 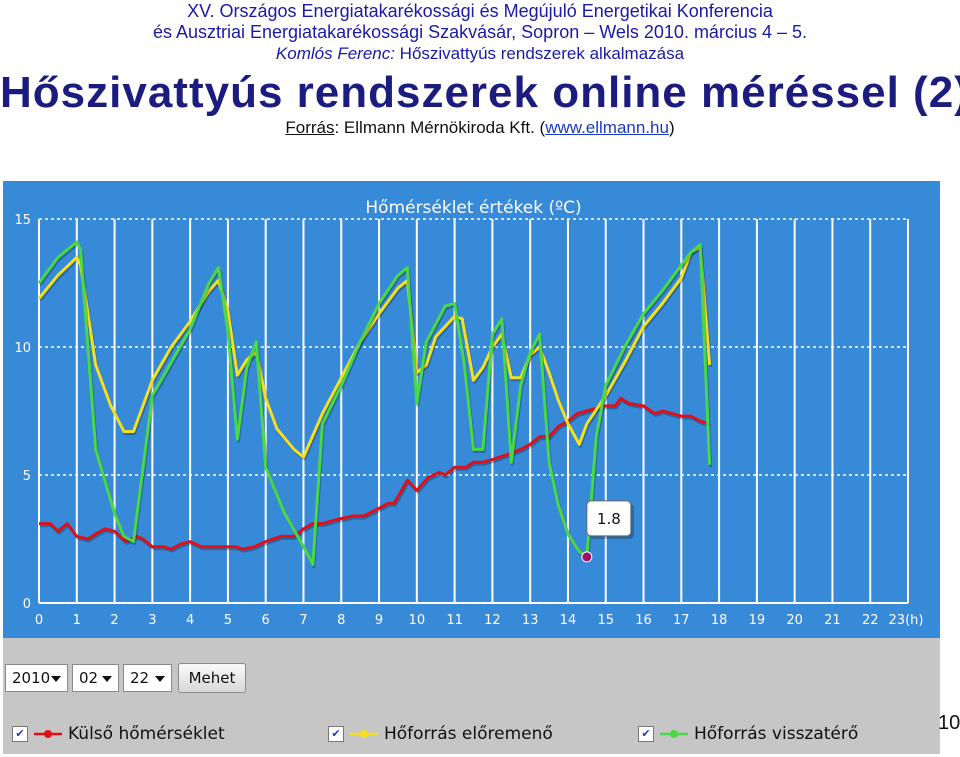 I want to click on x-tick-label: 8, so click(x=341, y=620).